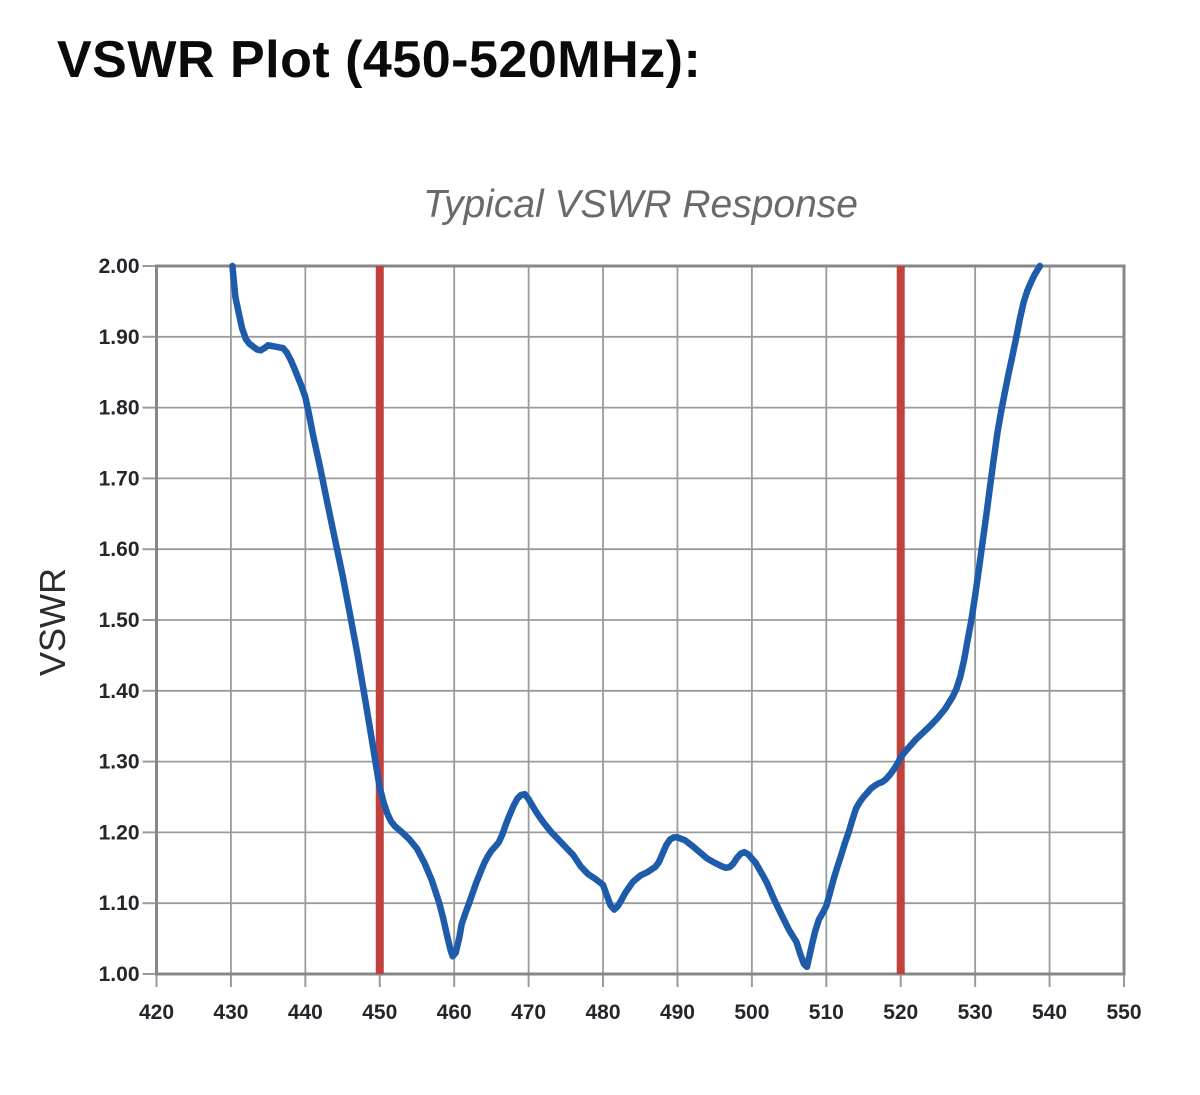 Image resolution: width=1200 pixels, height=1095 pixels. Describe the element at coordinates (119, 762) in the screenshot. I see `y-tick-label: 1.30` at that location.